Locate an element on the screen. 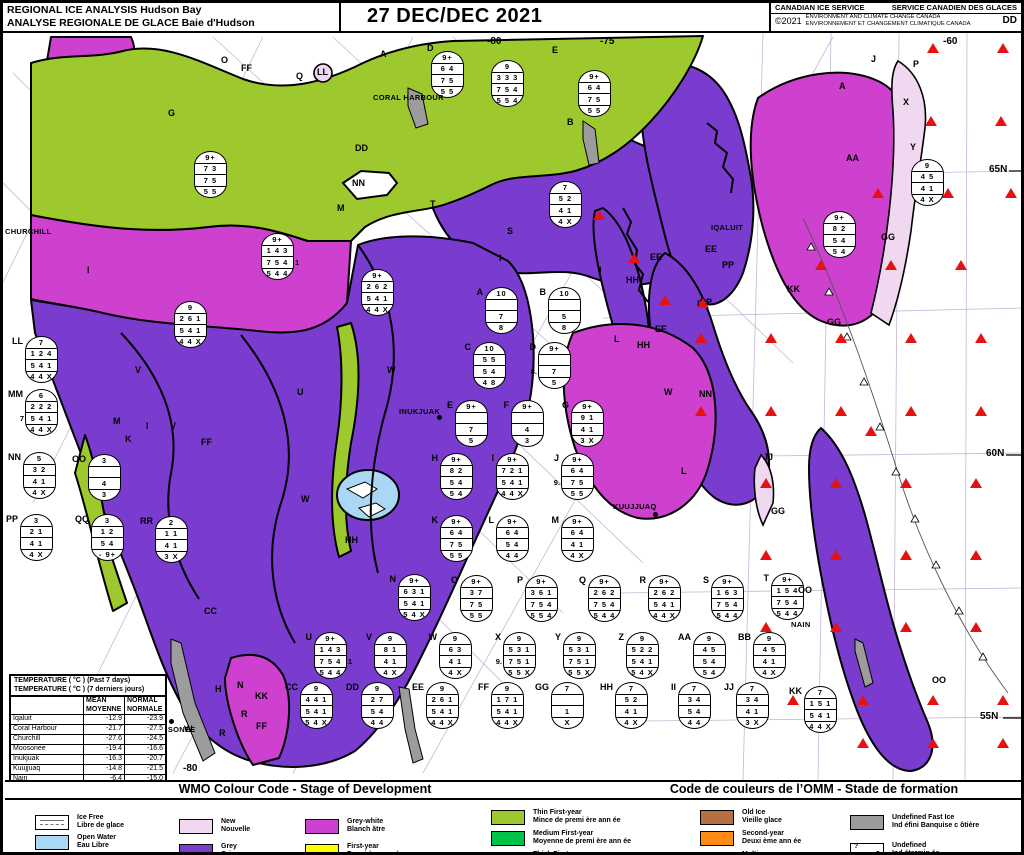 This screenshot has width=1024, height=855. legend-label-en: Medium First-year is located at coordinates (563, 833).